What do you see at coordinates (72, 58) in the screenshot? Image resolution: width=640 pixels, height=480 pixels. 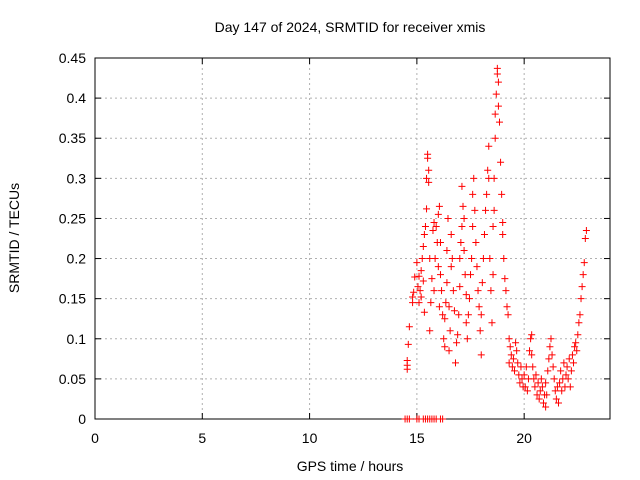 I see `y-tick-label: 0.45` at bounding box center [72, 58].